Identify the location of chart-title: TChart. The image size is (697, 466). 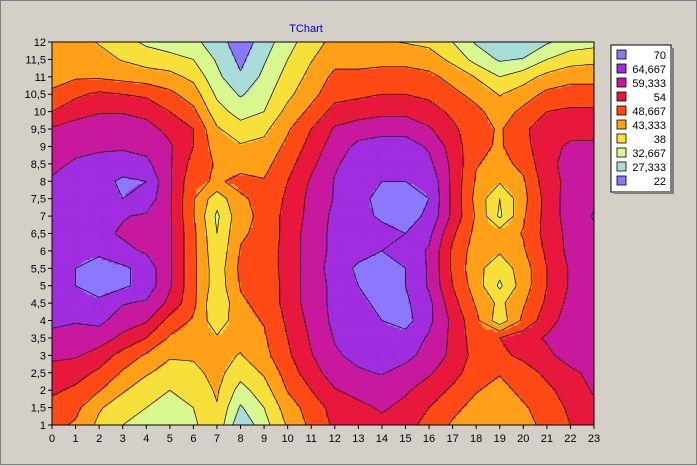
(306, 29).